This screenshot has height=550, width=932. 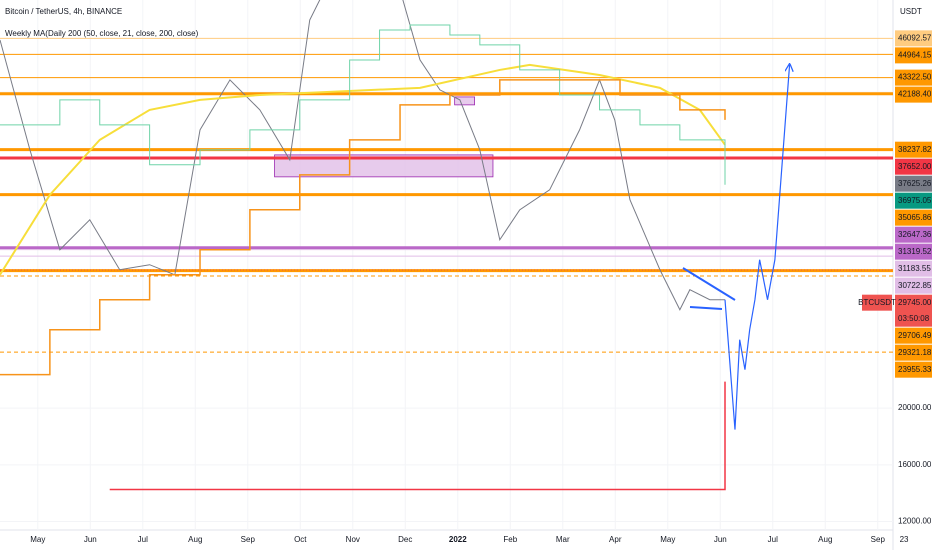 I want to click on price-tag-label: 23955.33, so click(x=915, y=369).